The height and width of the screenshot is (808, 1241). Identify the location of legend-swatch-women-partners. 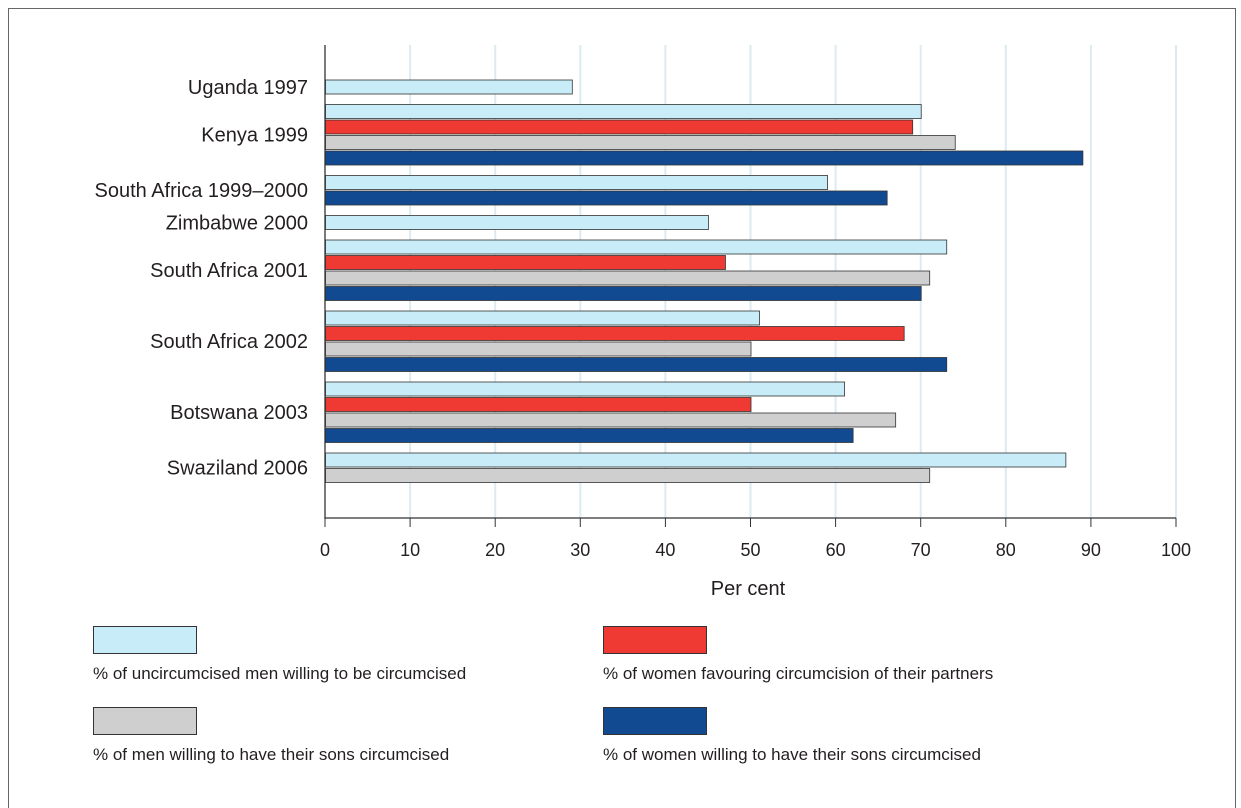
(655, 640).